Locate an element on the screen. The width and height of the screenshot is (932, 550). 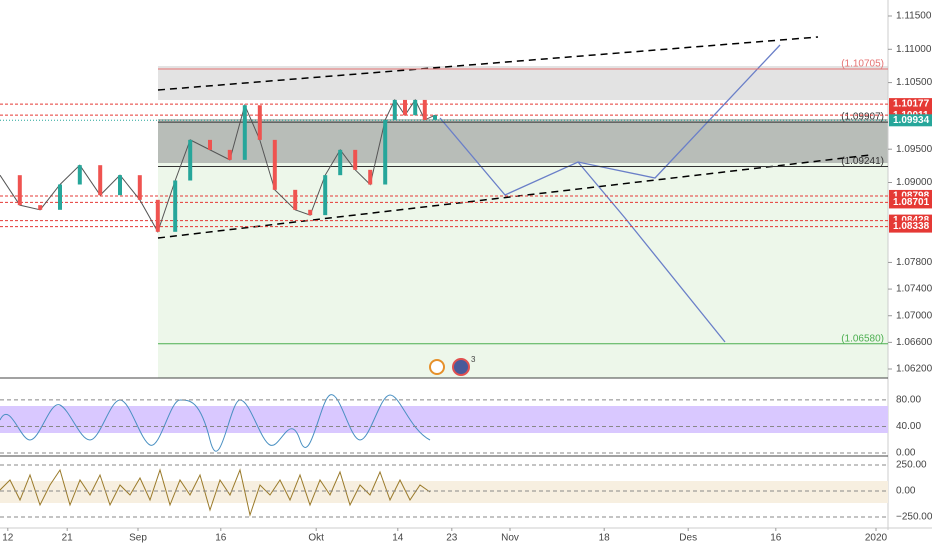
zone-label: (1.09241) is located at coordinates (862, 161).